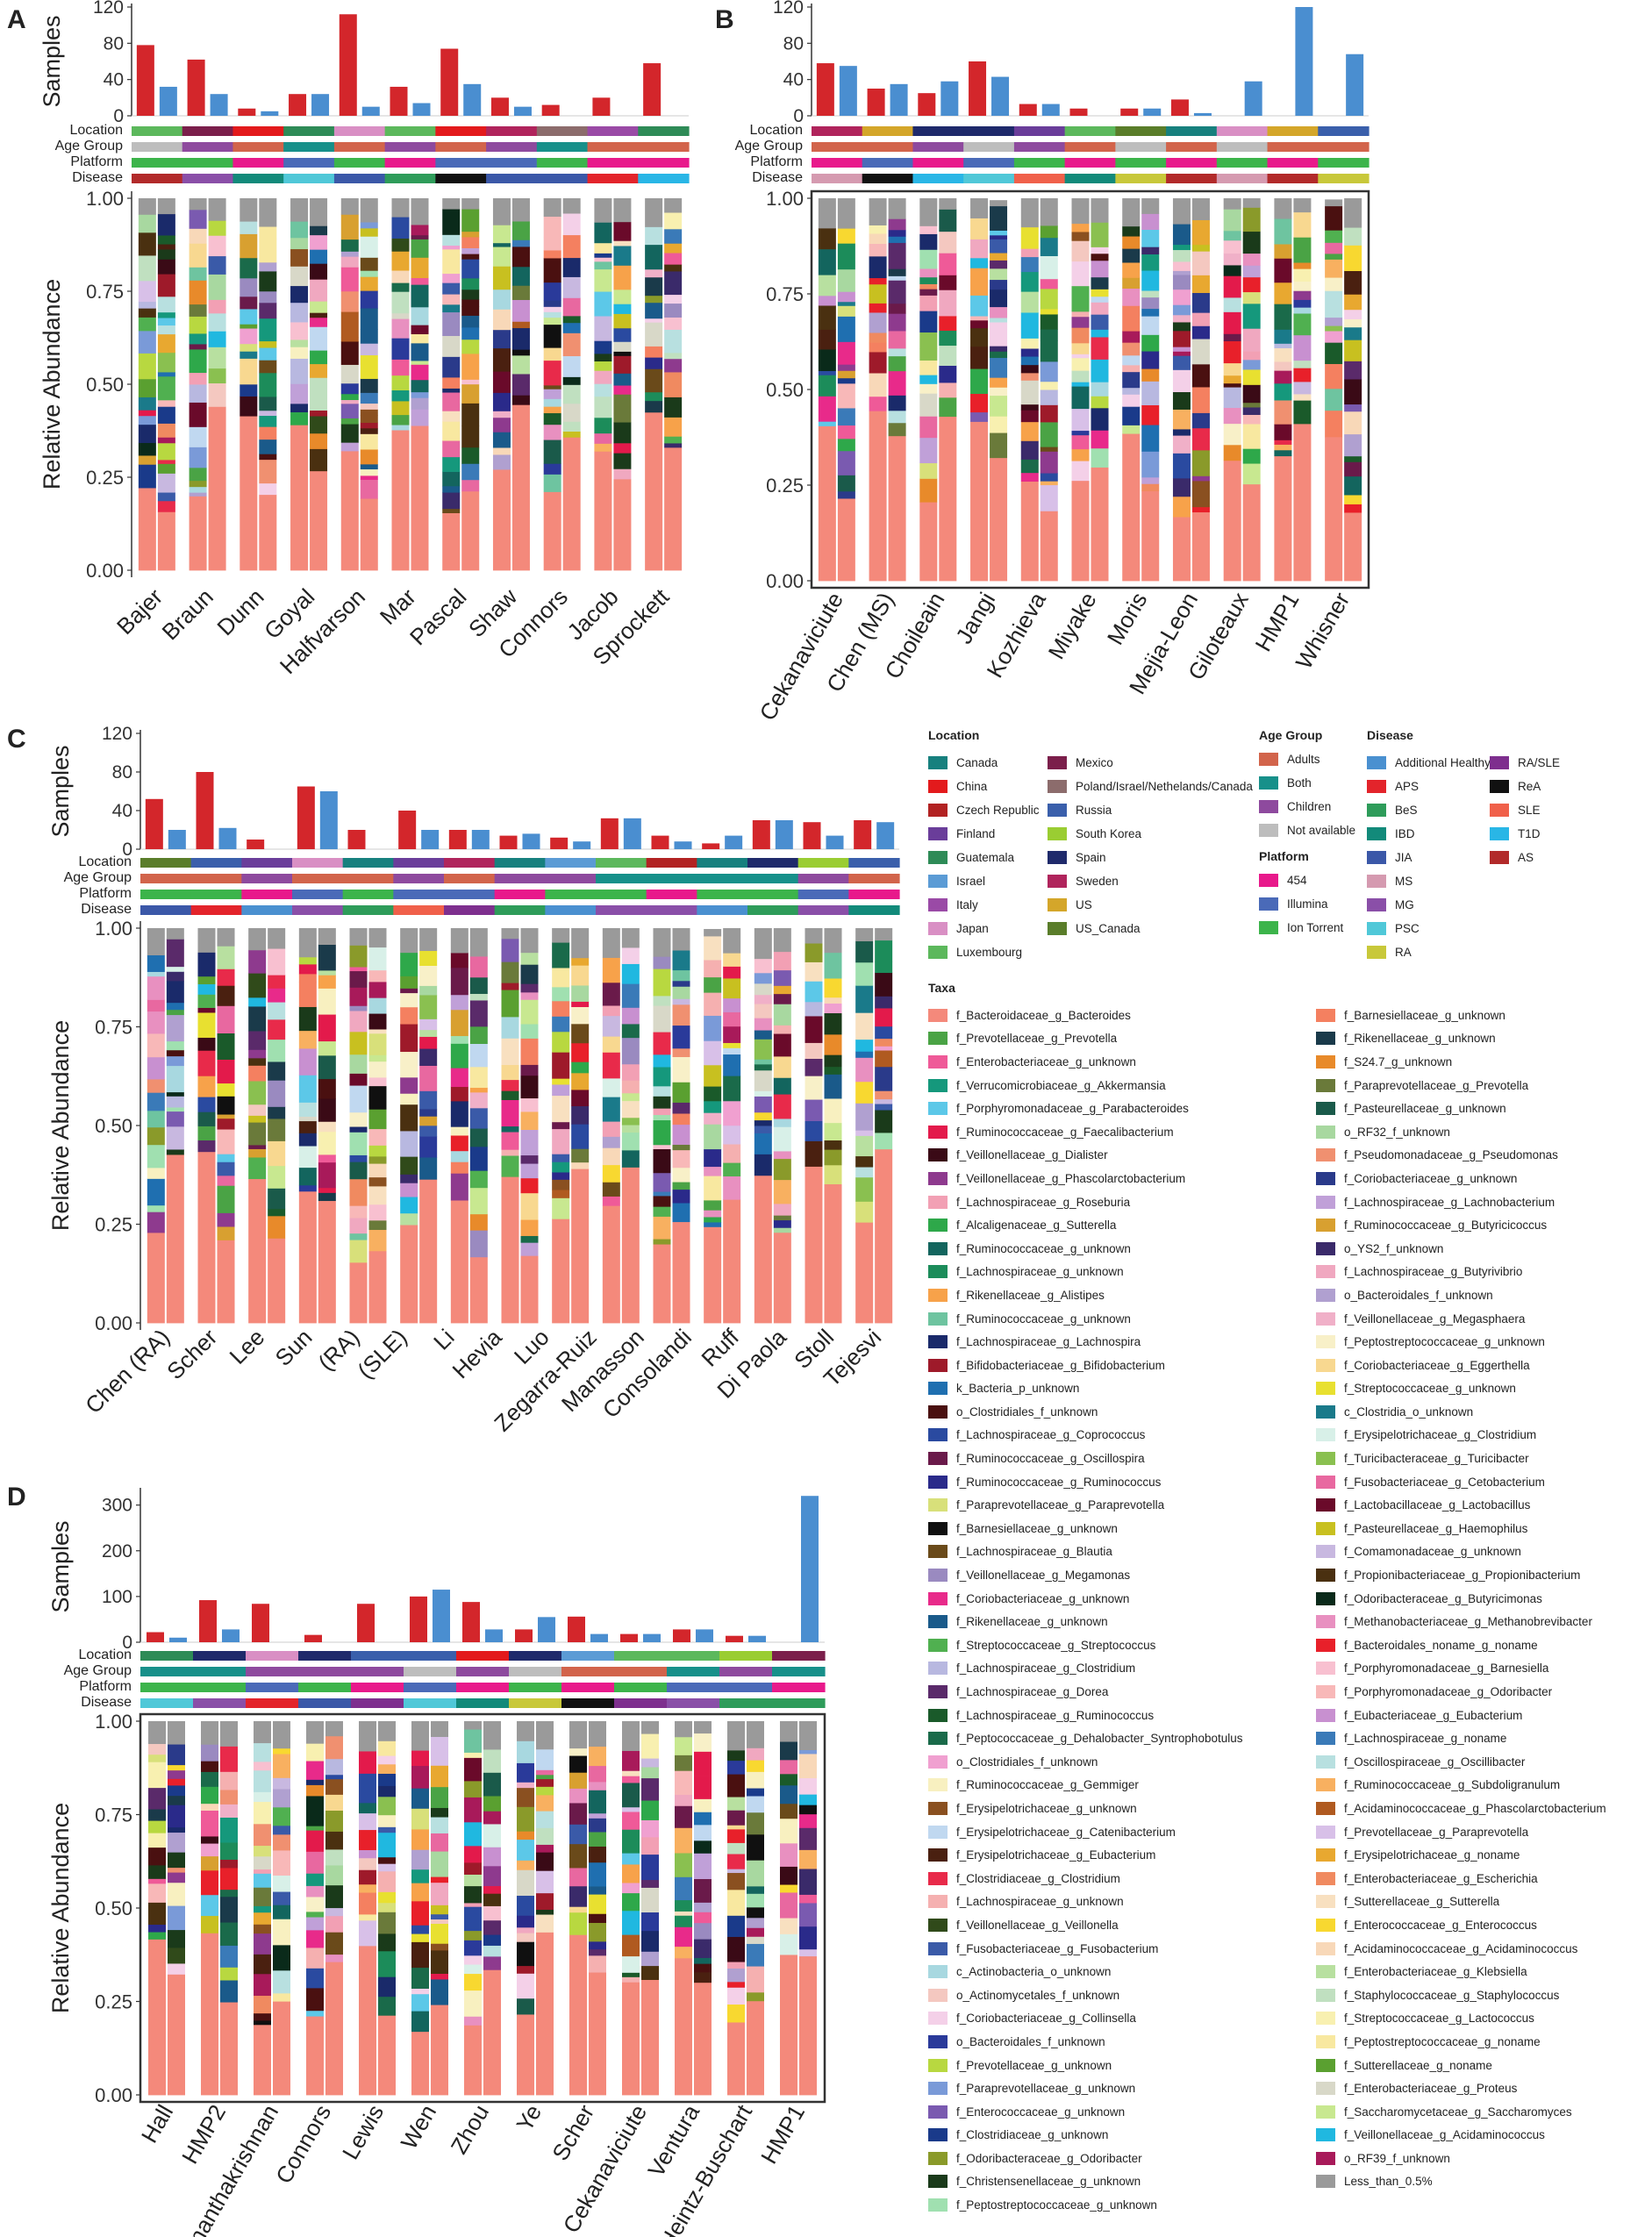  What do you see at coordinates (994, 786) in the screenshot?
I see `legend-item: China` at bounding box center [994, 786].